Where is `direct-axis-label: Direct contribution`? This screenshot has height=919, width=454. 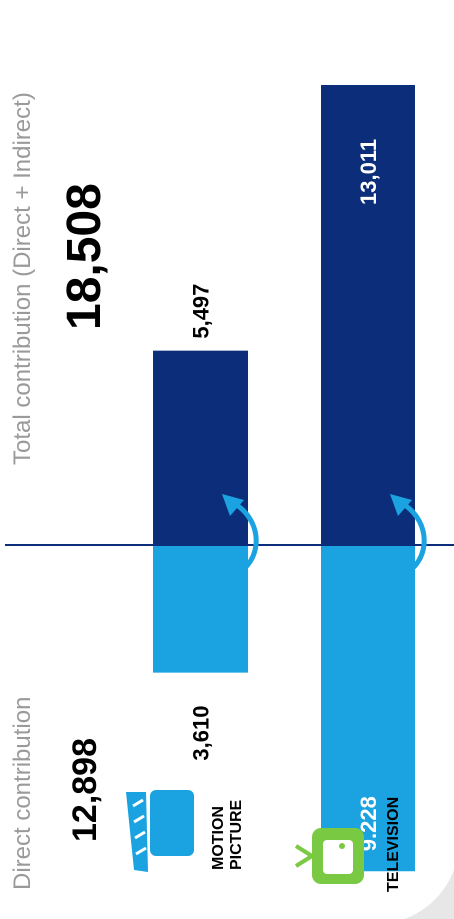 direct-axis-label: Direct contribution is located at coordinates (22, 793).